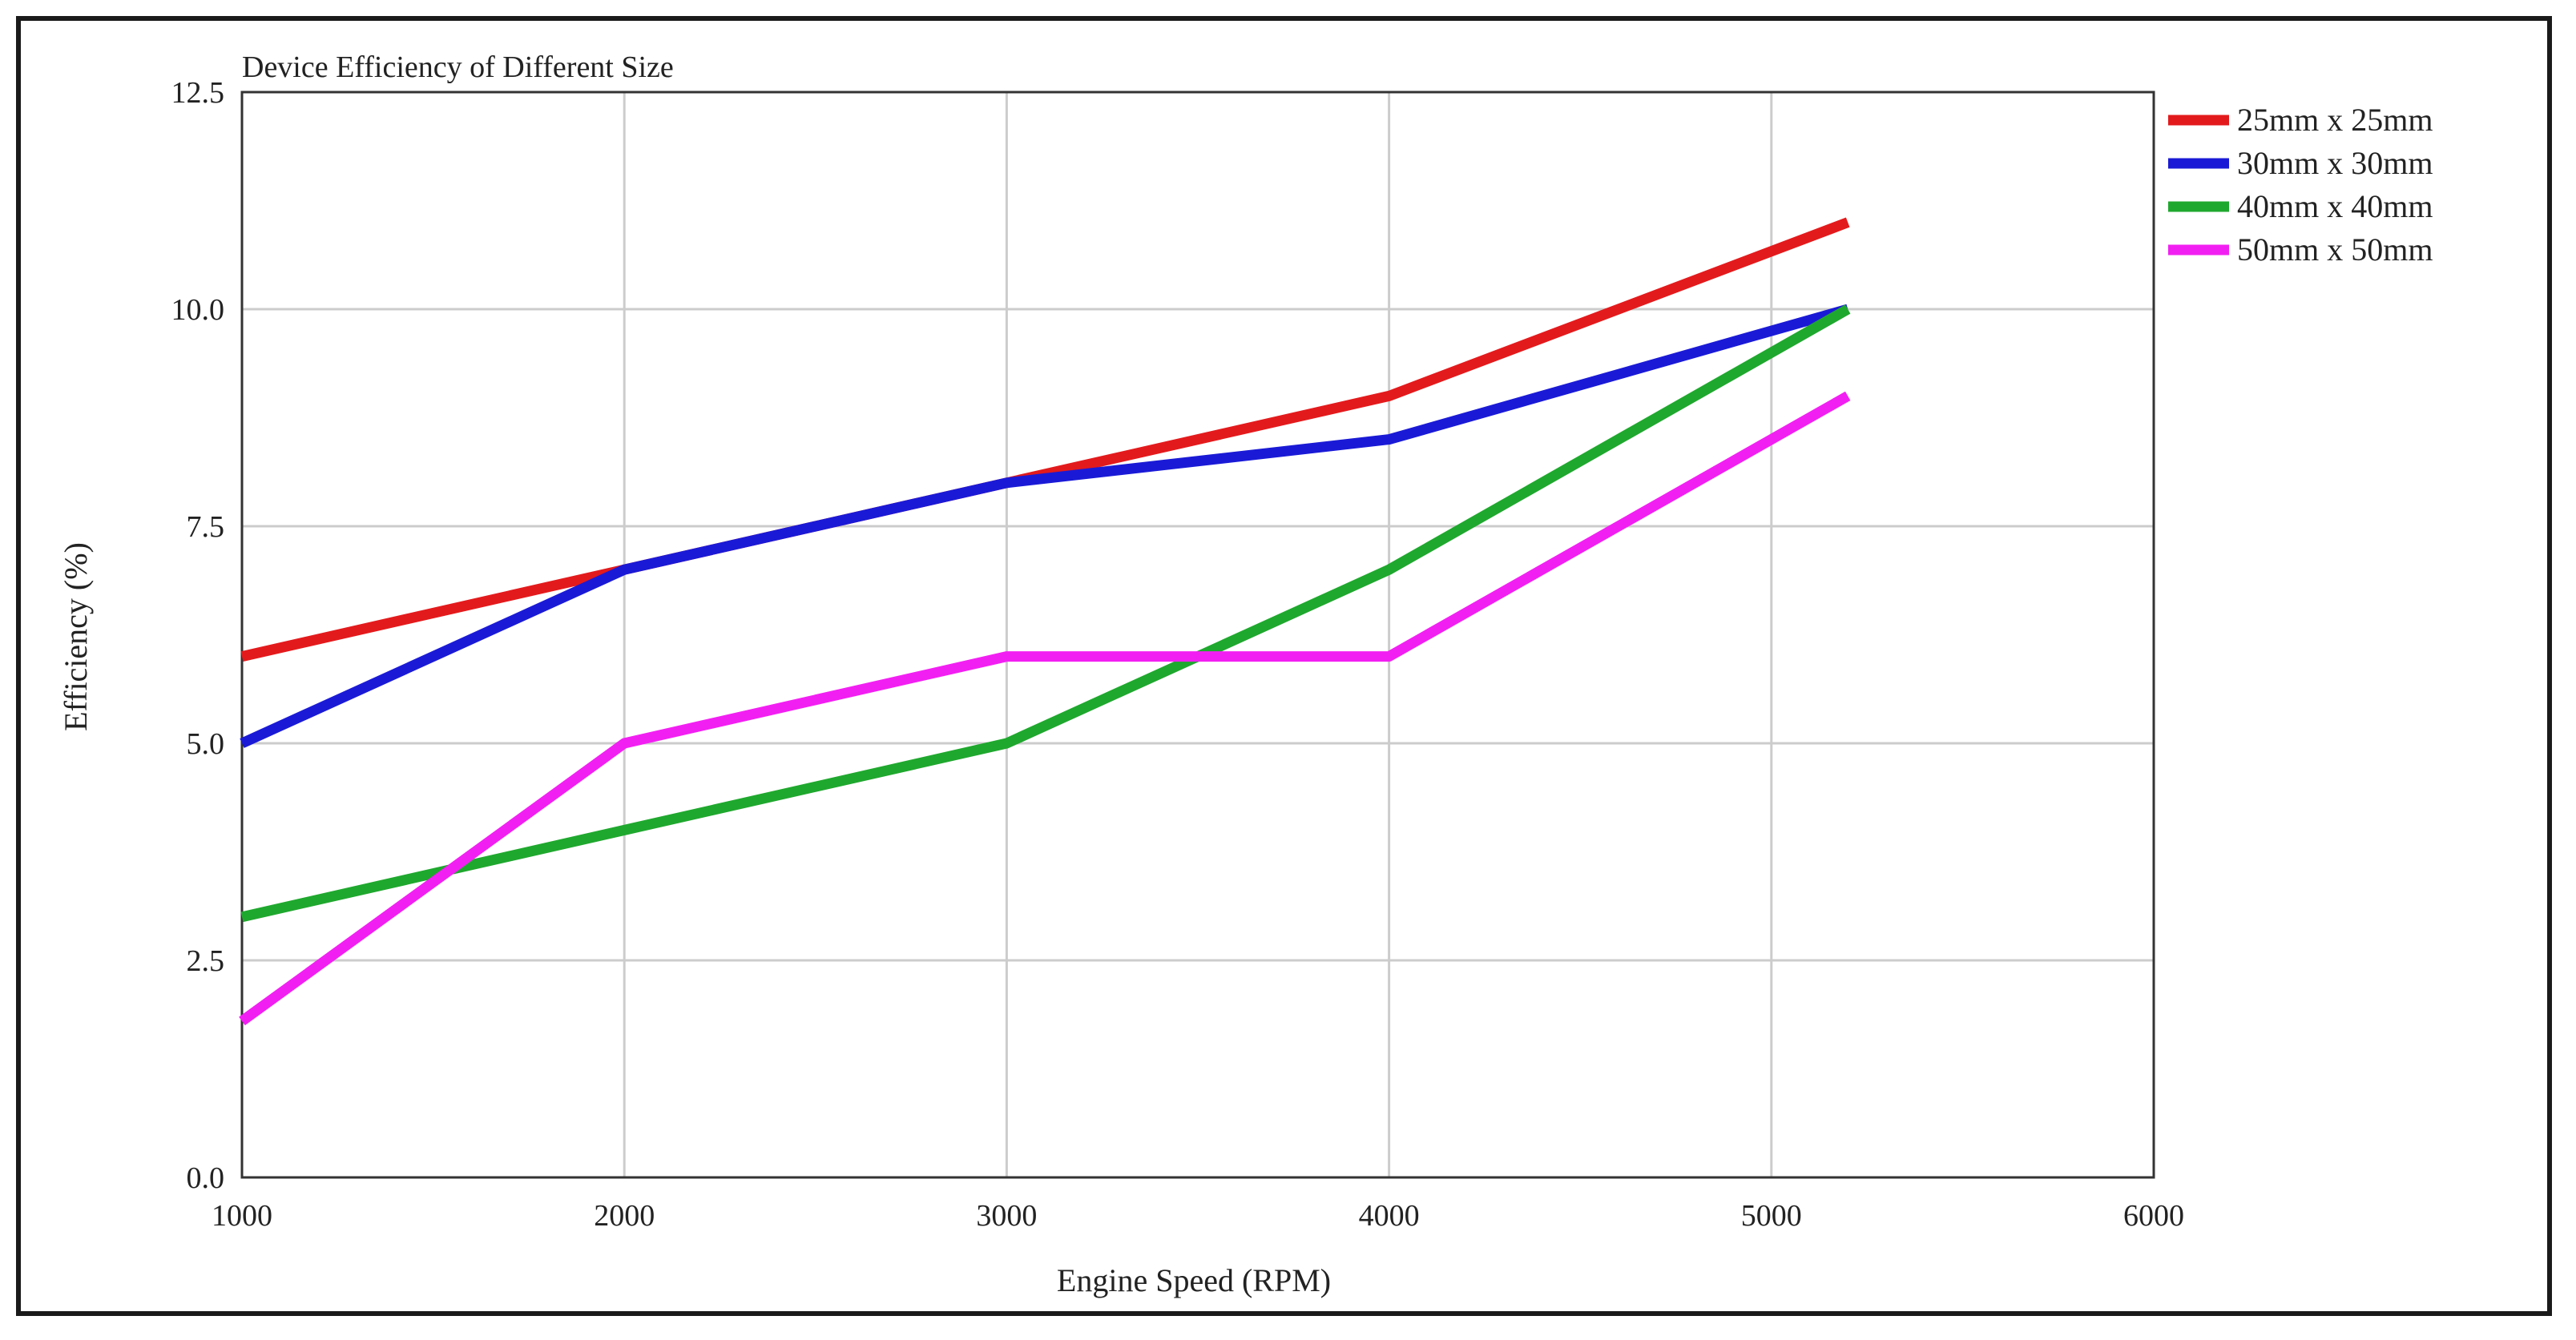 This screenshot has width=2576, height=1340. I want to click on legend-label-1: 25mm x 25mm, so click(2335, 120).